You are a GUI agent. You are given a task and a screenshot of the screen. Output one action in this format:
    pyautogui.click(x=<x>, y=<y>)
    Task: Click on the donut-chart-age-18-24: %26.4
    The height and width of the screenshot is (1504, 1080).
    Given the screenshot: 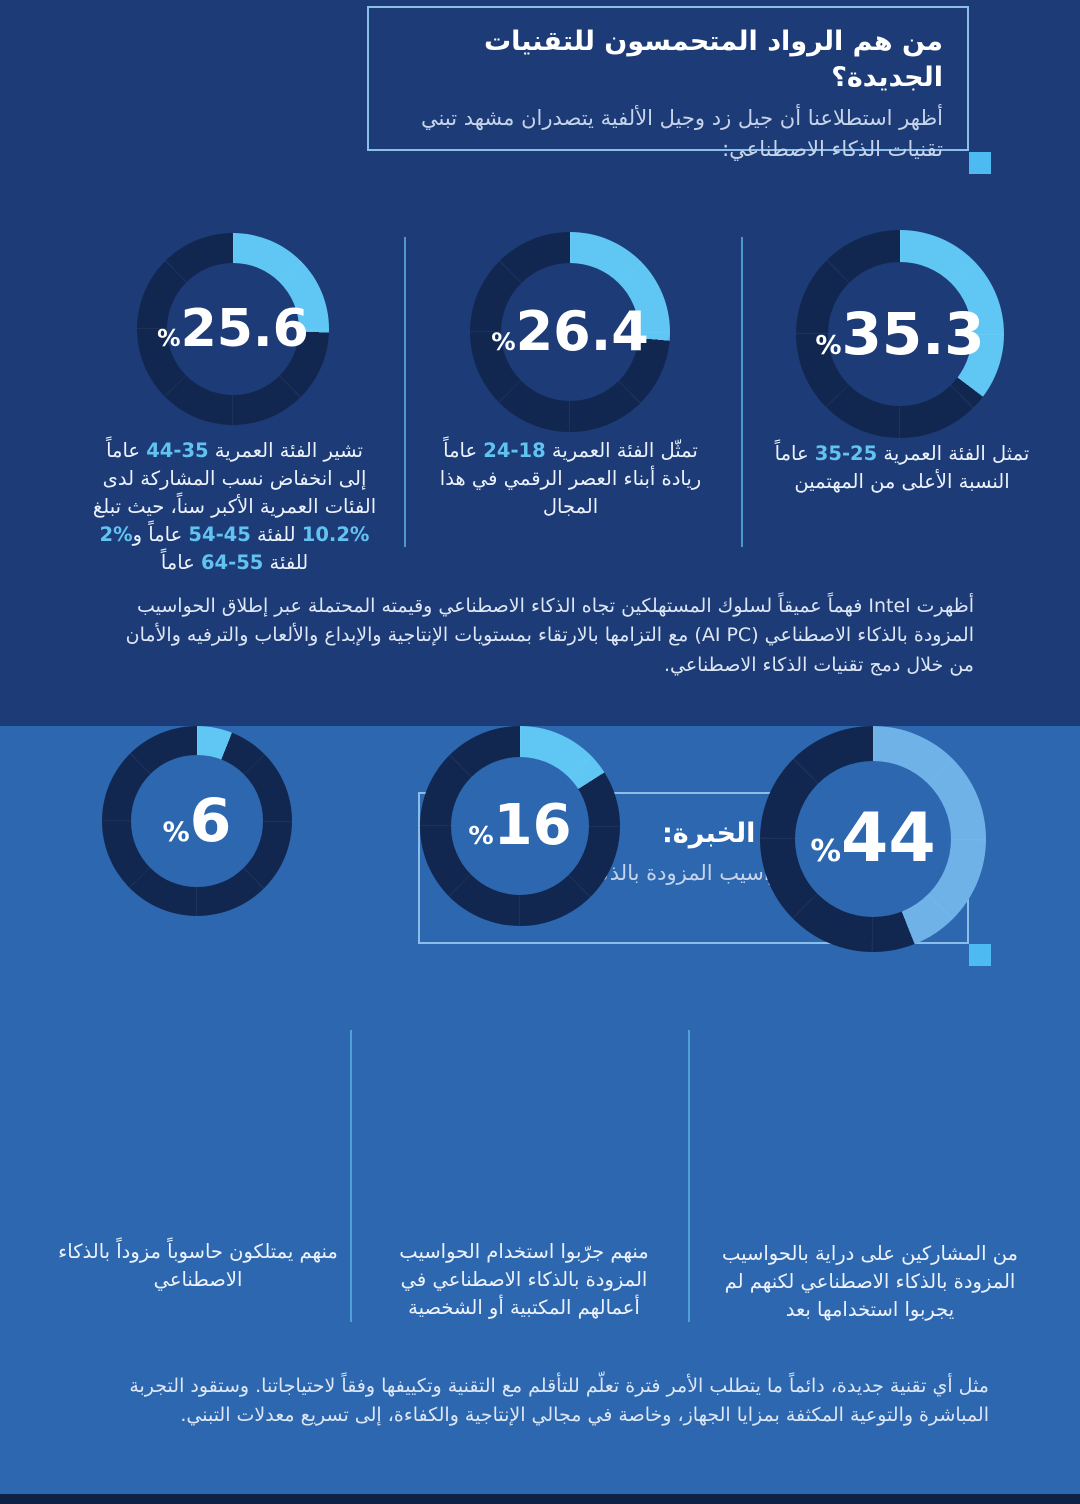 What is the action you would take?
    pyautogui.click(x=570, y=332)
    